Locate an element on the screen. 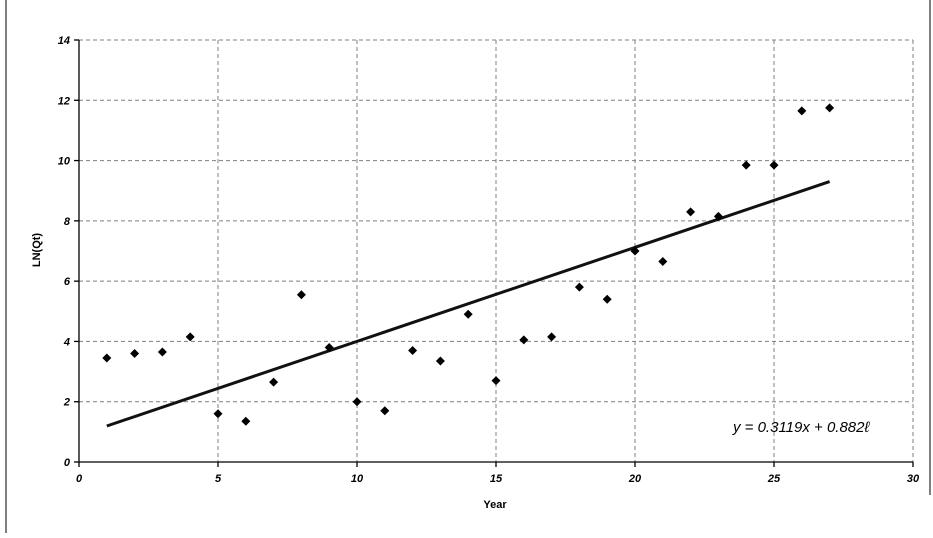  x-tick-label-5: 25 is located at coordinates (774, 479).